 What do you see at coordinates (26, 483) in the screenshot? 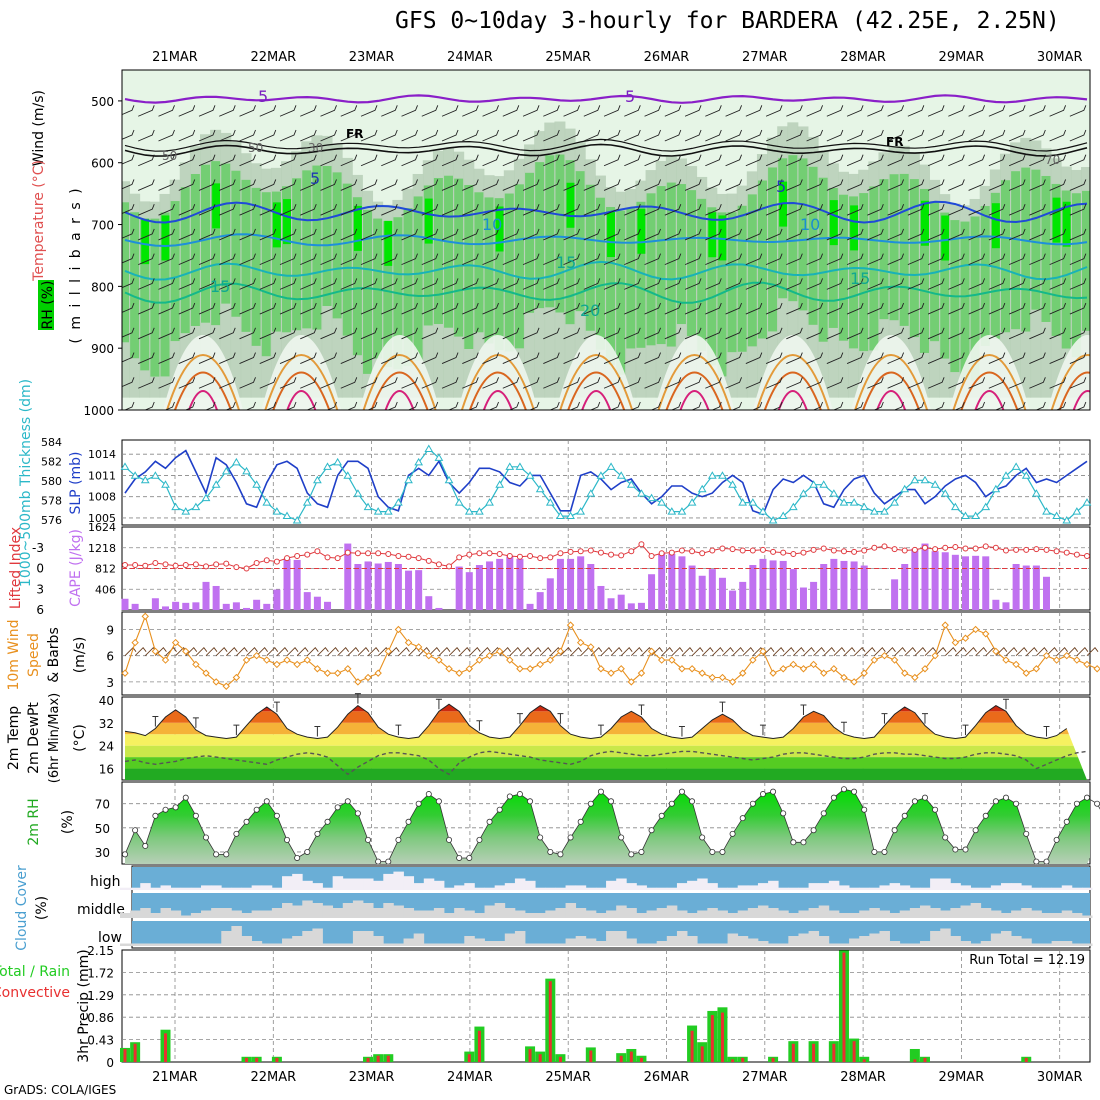
I see `thickness-ylabel: 1000~500mb Thickness (dm)` at bounding box center [26, 483].